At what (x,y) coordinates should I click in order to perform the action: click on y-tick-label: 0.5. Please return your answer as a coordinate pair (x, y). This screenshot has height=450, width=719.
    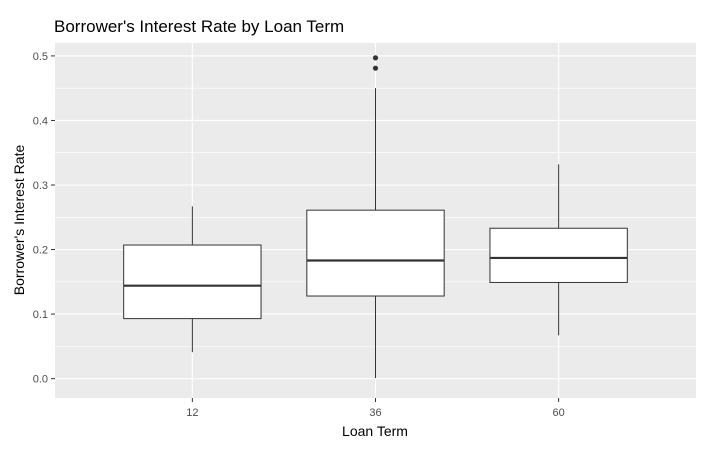
    Looking at the image, I should click on (40, 57).